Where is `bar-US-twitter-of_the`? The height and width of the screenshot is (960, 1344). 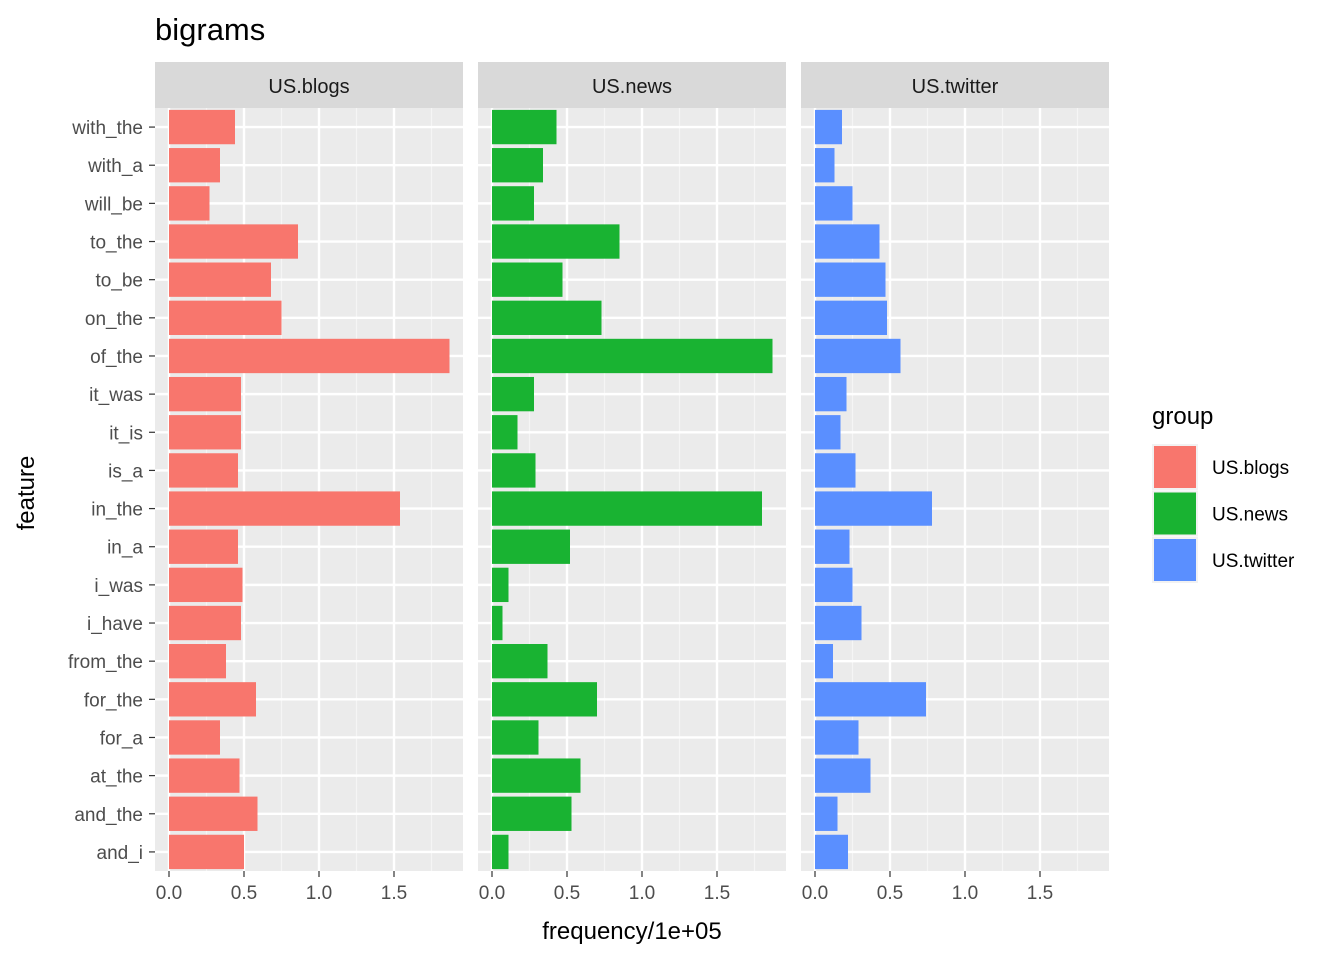
bar-US-twitter-of_the is located at coordinates (858, 356).